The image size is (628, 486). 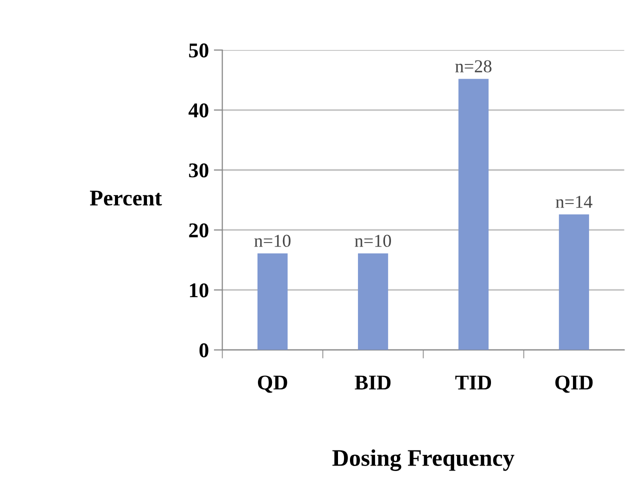 I want to click on y-tick-label: 50, so click(x=198, y=50).